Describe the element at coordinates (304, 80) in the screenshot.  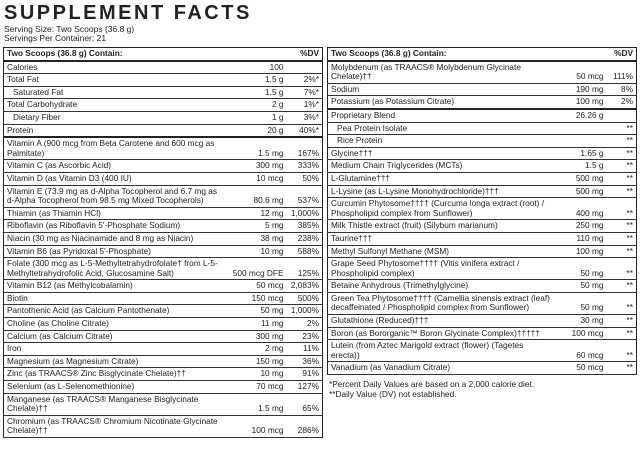
I see `daily-value: 2%*` at that location.